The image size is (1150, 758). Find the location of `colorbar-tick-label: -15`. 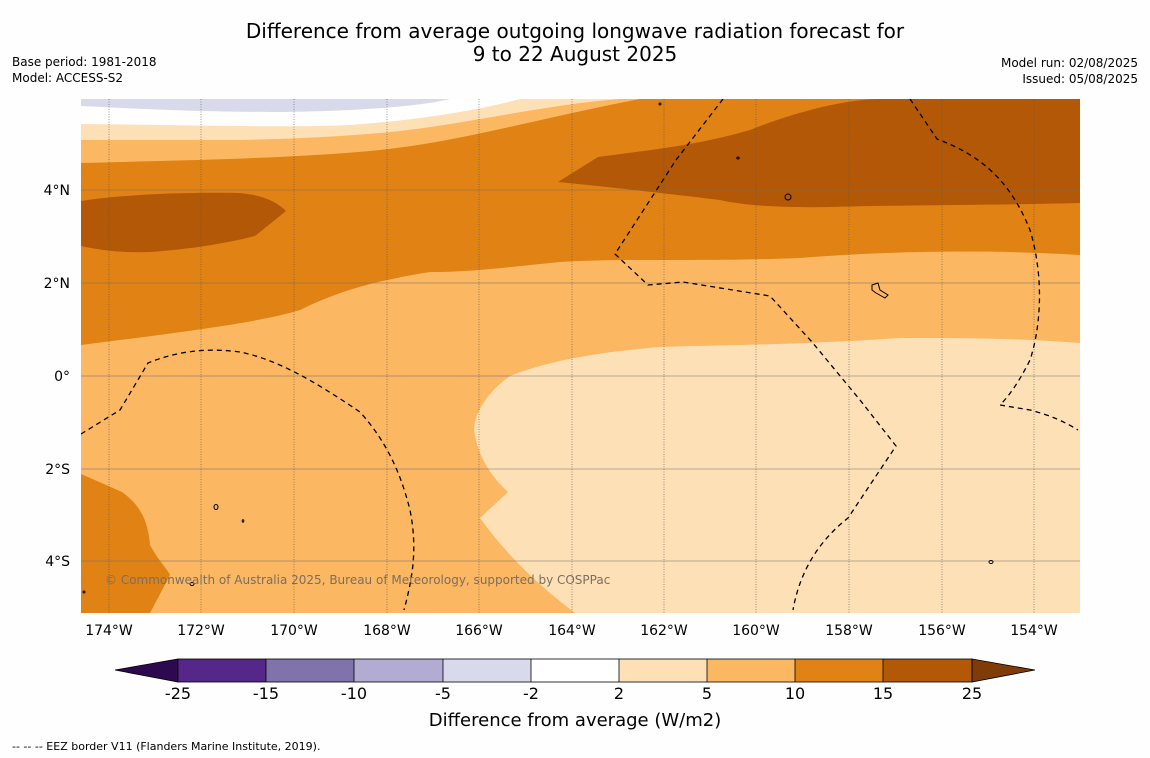

colorbar-tick-label: -15 is located at coordinates (266, 693).